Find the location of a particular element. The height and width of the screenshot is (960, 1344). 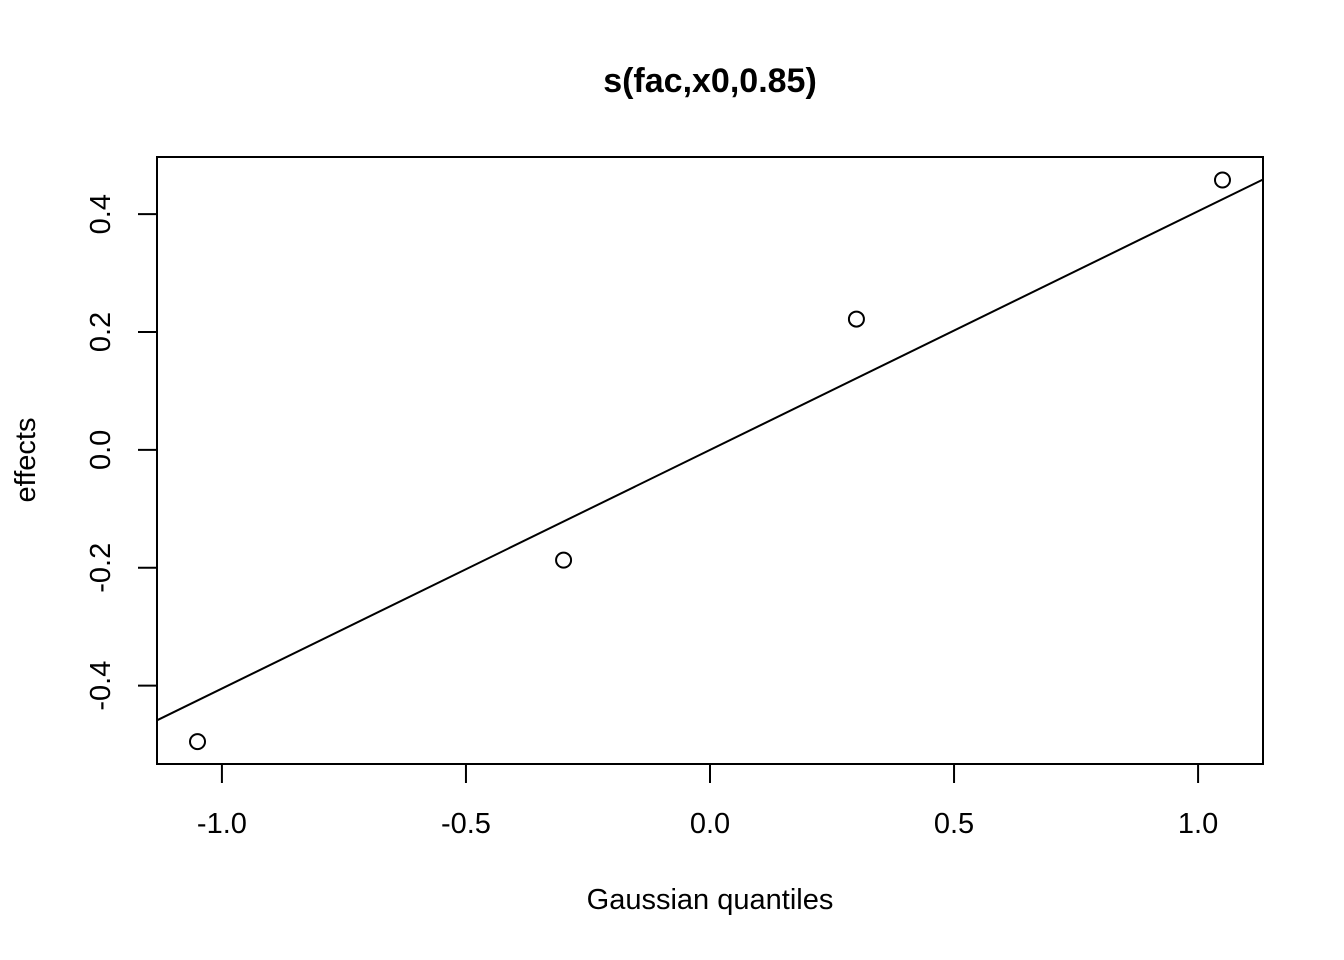

y-tick-label: -0.2 is located at coordinates (101, 568).